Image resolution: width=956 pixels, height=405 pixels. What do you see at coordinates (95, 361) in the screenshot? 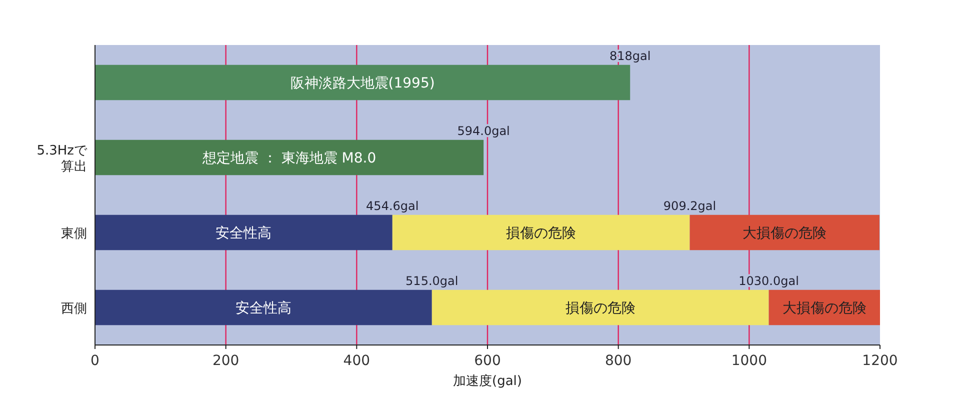
I see `x-tick-label: 0` at bounding box center [95, 361].